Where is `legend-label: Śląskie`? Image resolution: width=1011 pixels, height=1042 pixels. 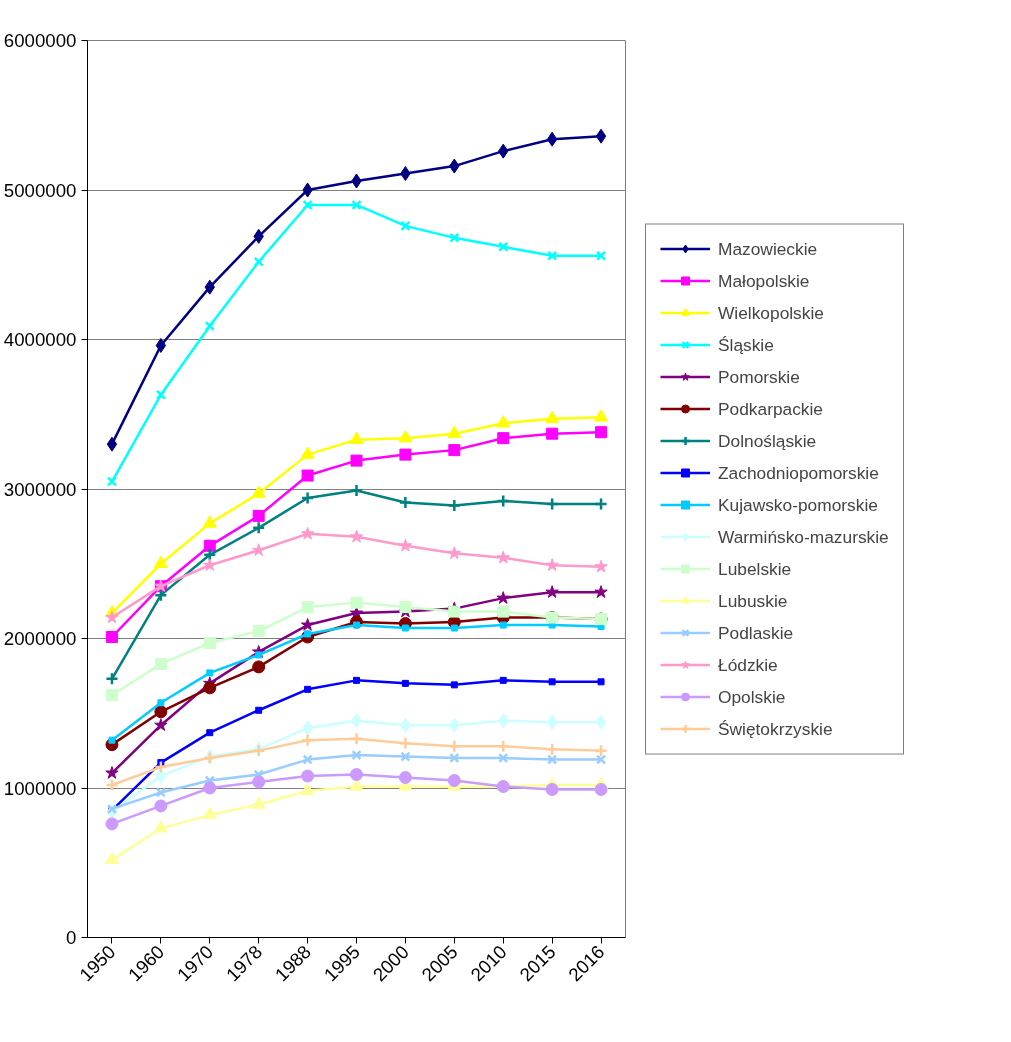 legend-label: Śląskie is located at coordinates (746, 344).